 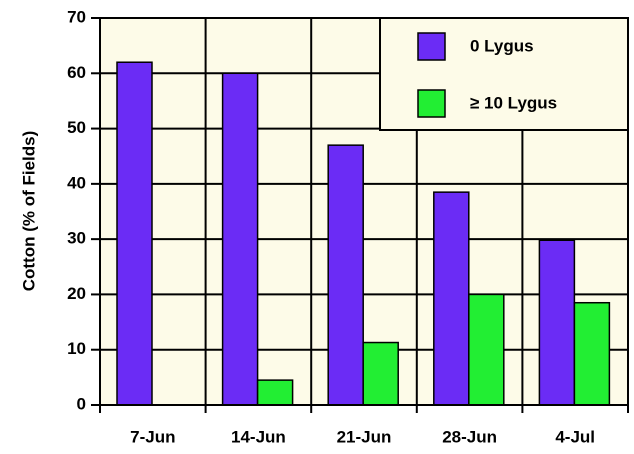 What do you see at coordinates (364, 436) in the screenshot?
I see `x-tick-label: 21-Jun` at bounding box center [364, 436].